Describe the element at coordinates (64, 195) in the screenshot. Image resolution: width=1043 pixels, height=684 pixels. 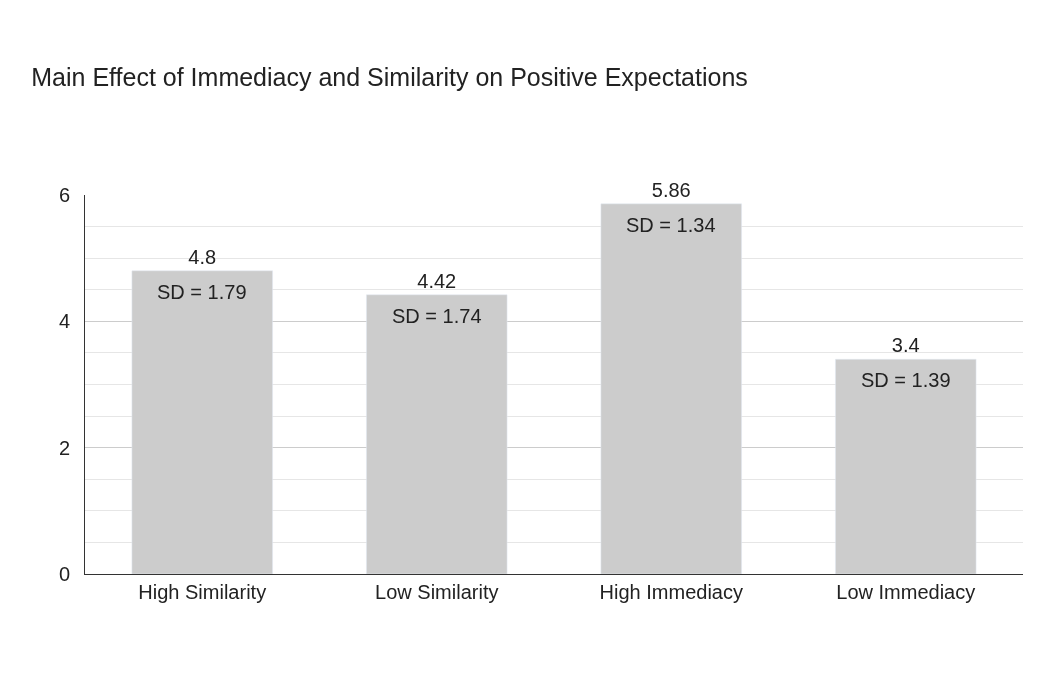
I see `y-tick-label: 6` at that location.